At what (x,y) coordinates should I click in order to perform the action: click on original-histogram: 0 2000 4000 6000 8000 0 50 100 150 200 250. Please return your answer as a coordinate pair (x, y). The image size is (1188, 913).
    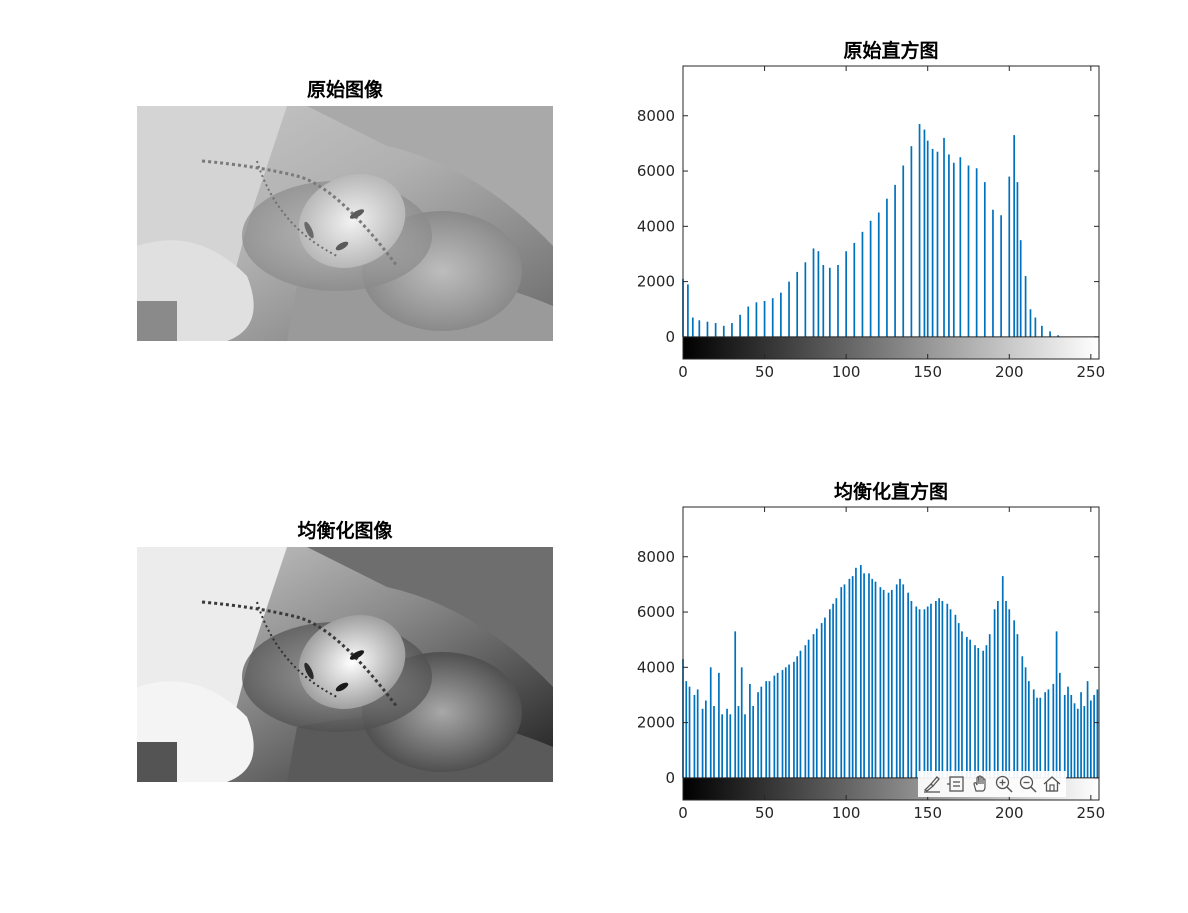
    Looking at the image, I should click on (871, 223).